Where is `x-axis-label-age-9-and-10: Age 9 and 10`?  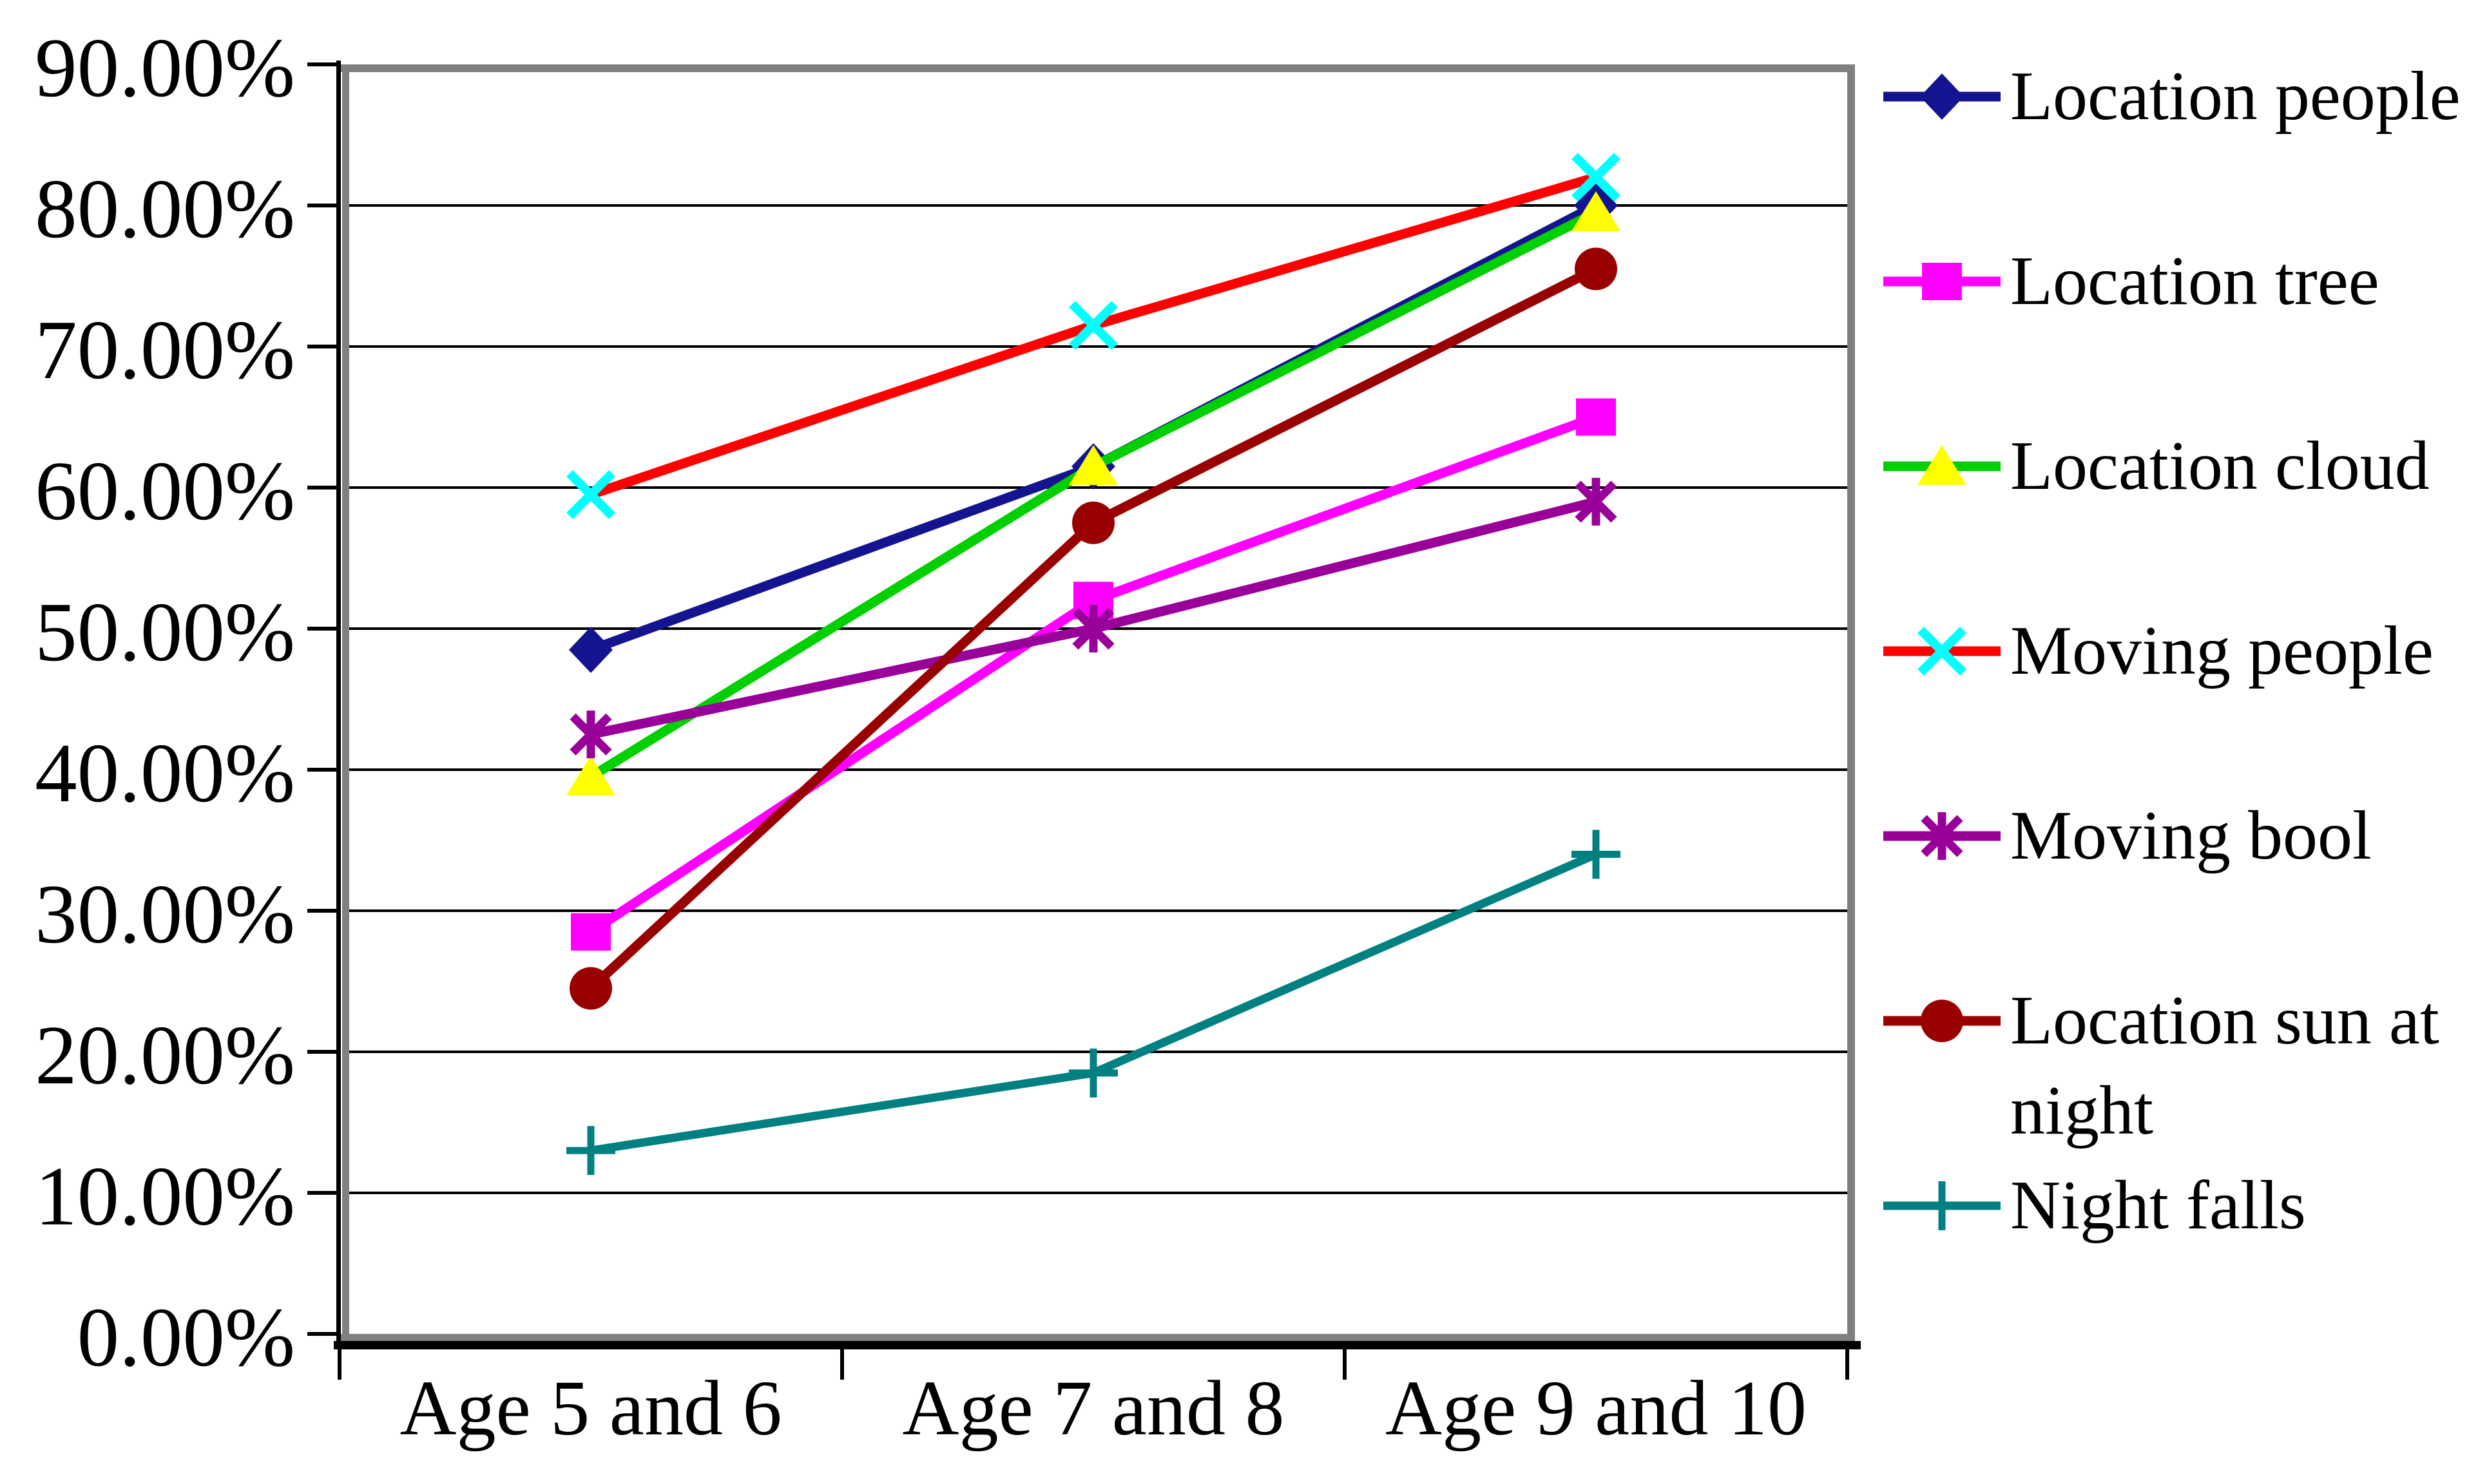 x-axis-label-age-9-and-10: Age 9 and 10 is located at coordinates (1596, 1408).